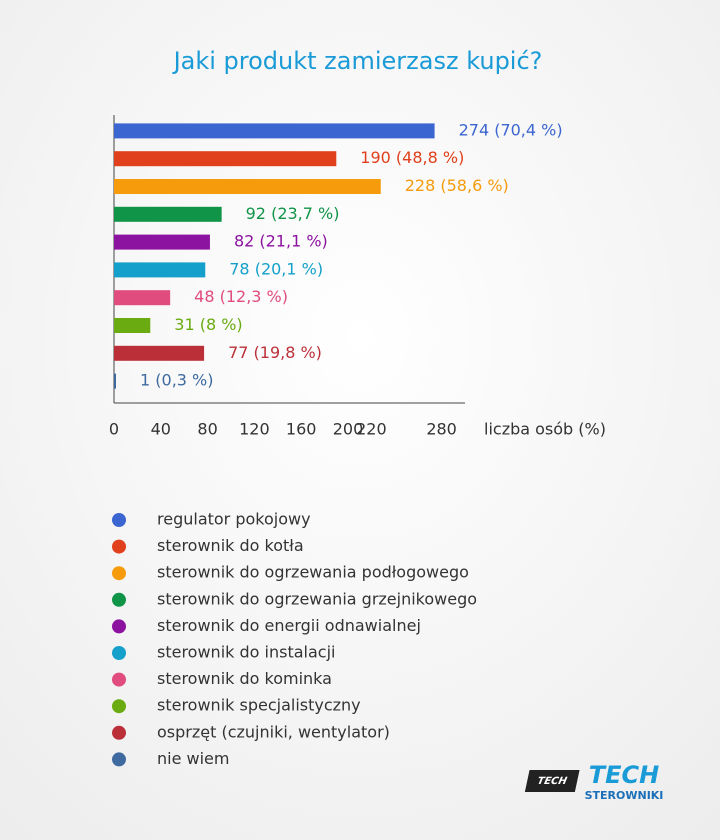 The width and height of the screenshot is (720, 840). I want to click on x-tick-label: 200, so click(348, 429).